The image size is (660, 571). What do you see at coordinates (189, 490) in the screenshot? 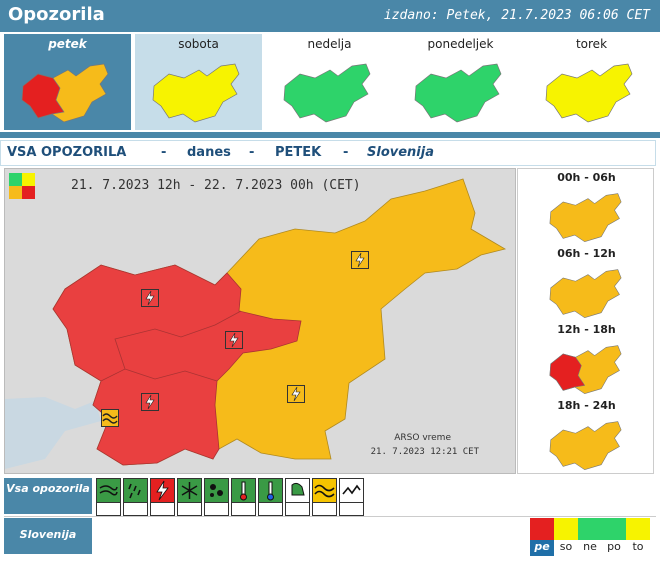
I see `snow-icon` at bounding box center [189, 490].